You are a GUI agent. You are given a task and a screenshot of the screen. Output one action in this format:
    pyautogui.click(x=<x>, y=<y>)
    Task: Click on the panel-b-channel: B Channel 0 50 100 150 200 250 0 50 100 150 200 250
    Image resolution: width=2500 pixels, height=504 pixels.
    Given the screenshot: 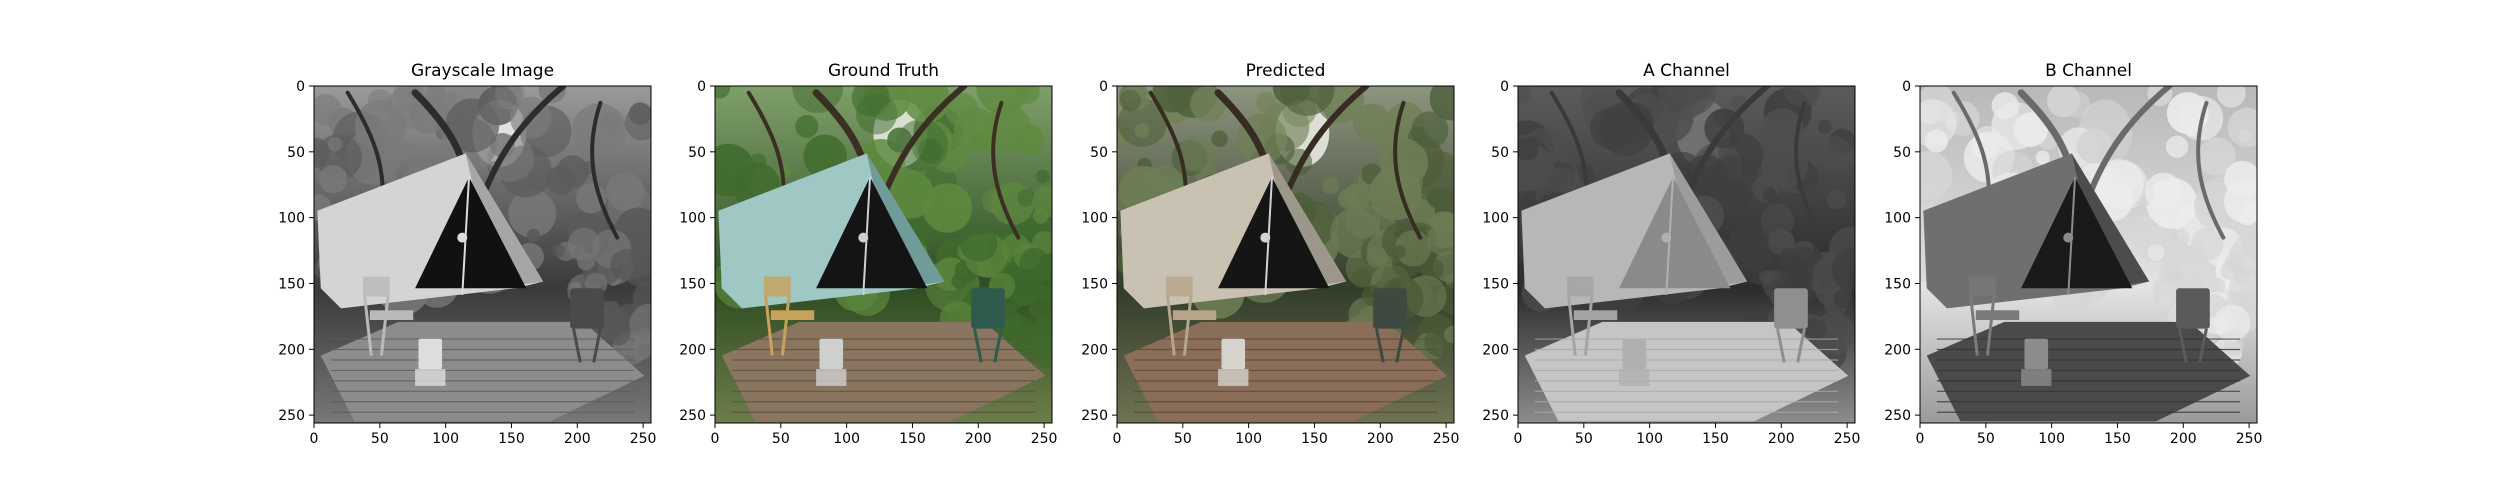 What is the action you would take?
    pyautogui.click(x=2073, y=254)
    